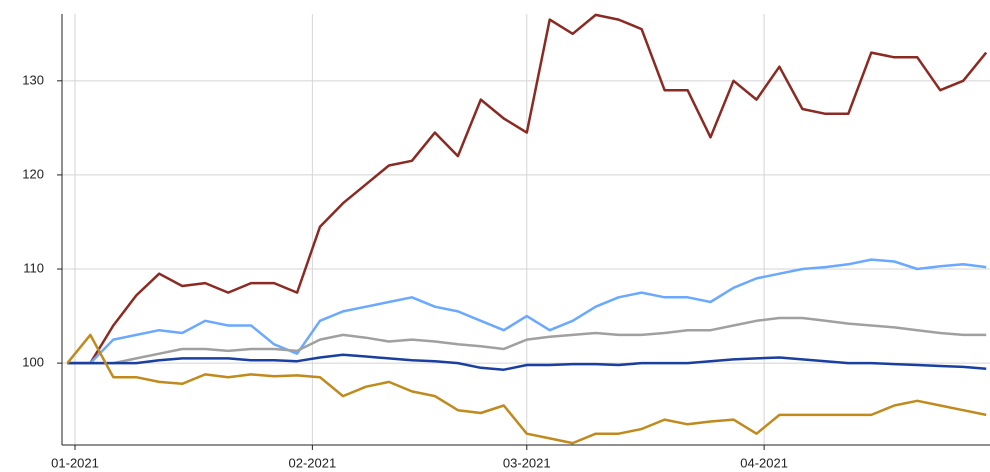 The width and height of the screenshot is (990, 472). Describe the element at coordinates (33, 267) in the screenshot. I see `y-tick-label: 110` at that location.